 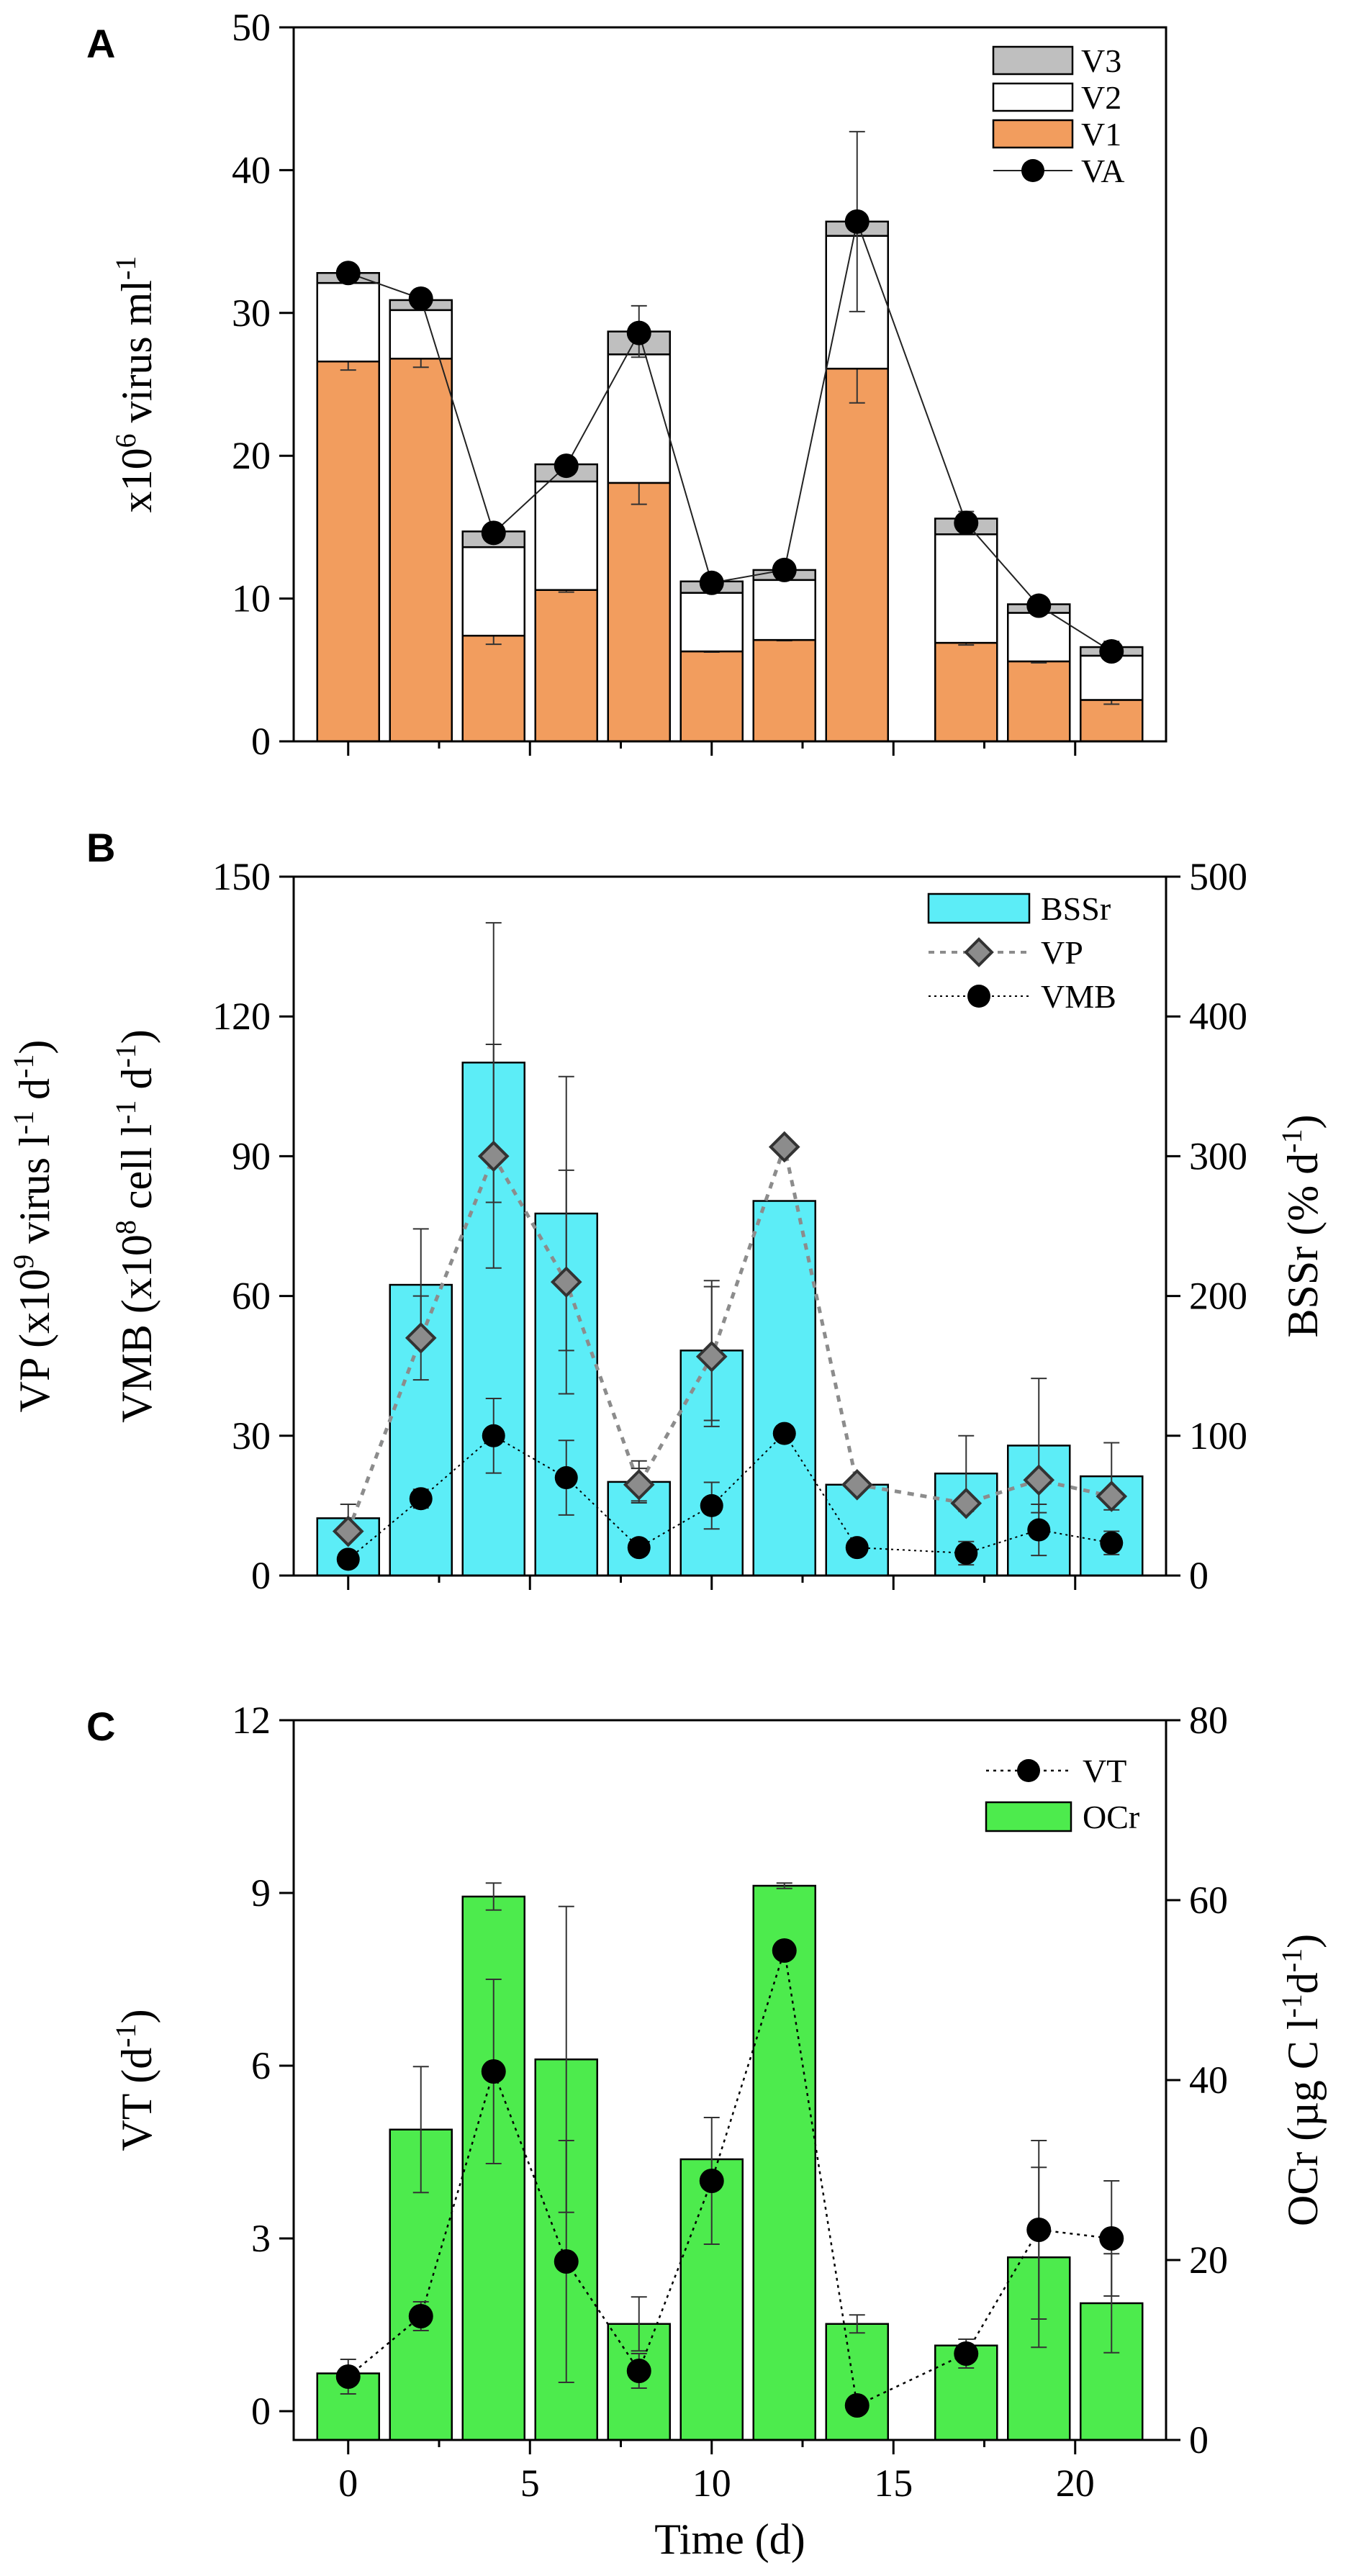 I want to click on legend-label-bssr: BSSr, so click(x=1076, y=909).